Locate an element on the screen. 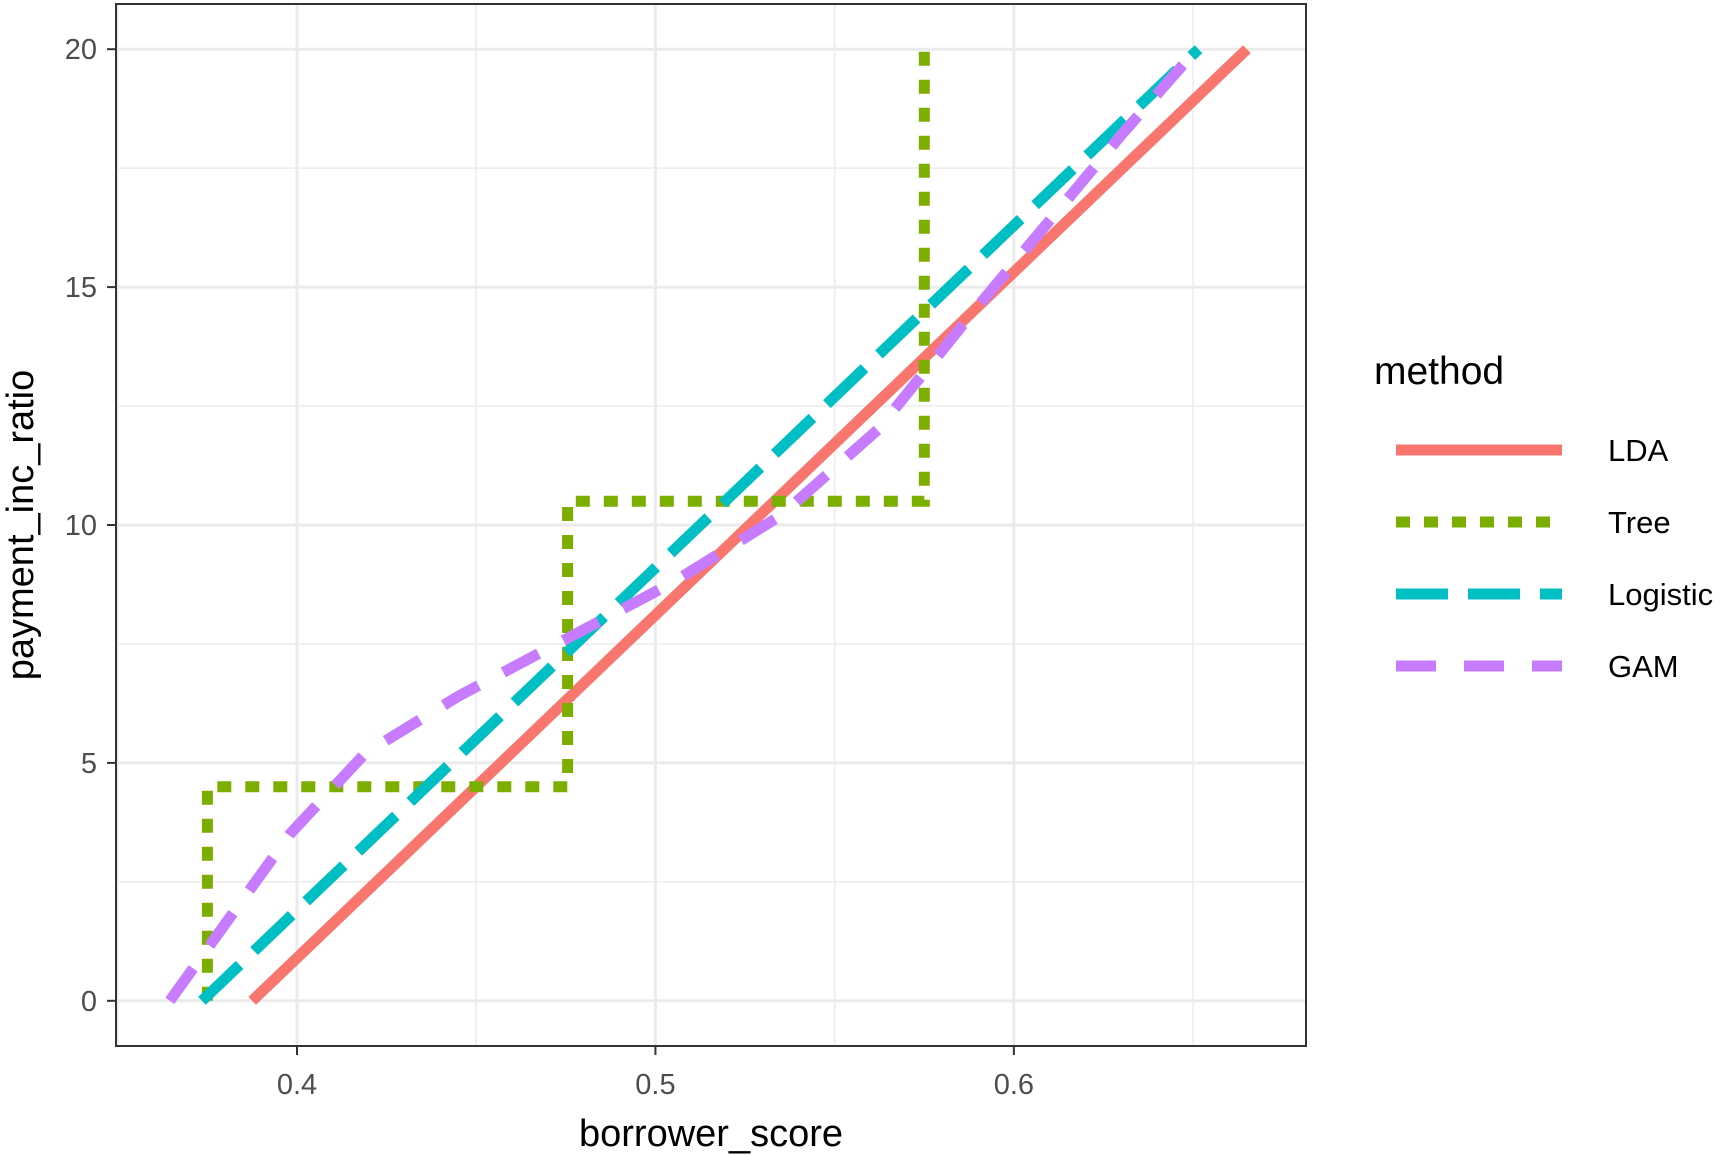  legend-label-gam: GAM is located at coordinates (1643, 666).